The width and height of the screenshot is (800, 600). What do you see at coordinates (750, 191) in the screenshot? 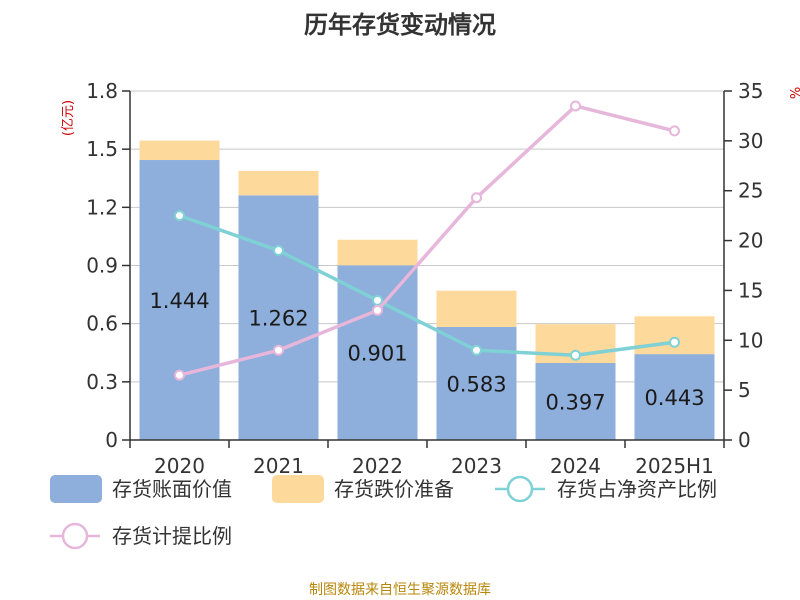
I see `right-tick-label: 25` at bounding box center [750, 191].